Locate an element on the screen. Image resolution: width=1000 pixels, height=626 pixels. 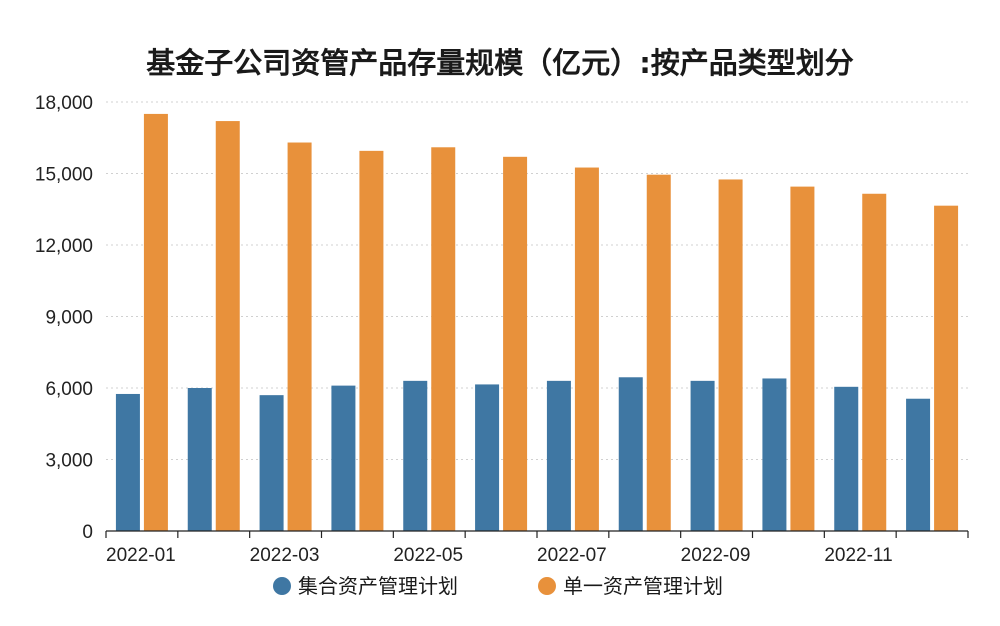
y-tick-label: 0 is located at coordinates (87, 532).